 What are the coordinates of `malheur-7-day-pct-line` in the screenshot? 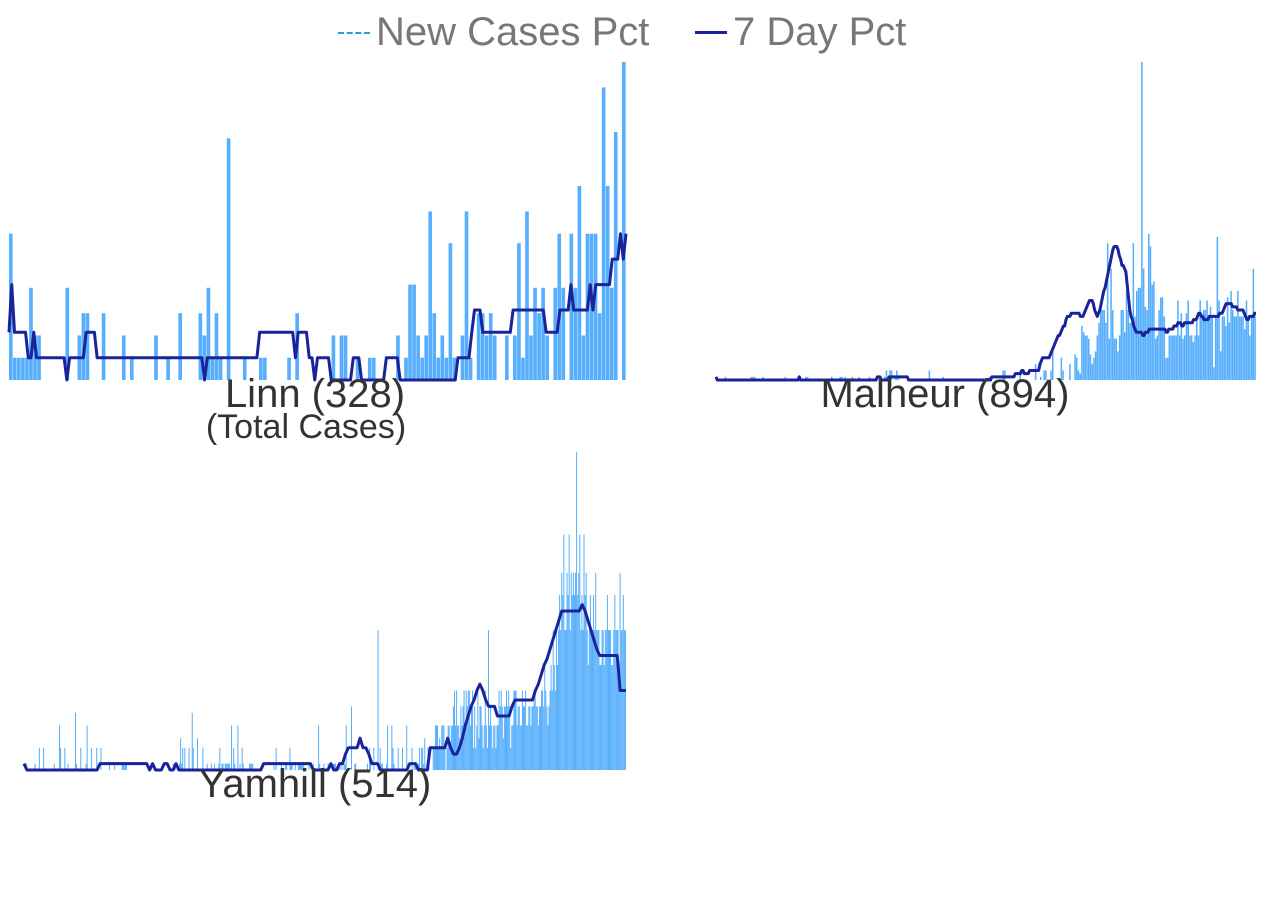 It's located at (985, 313).